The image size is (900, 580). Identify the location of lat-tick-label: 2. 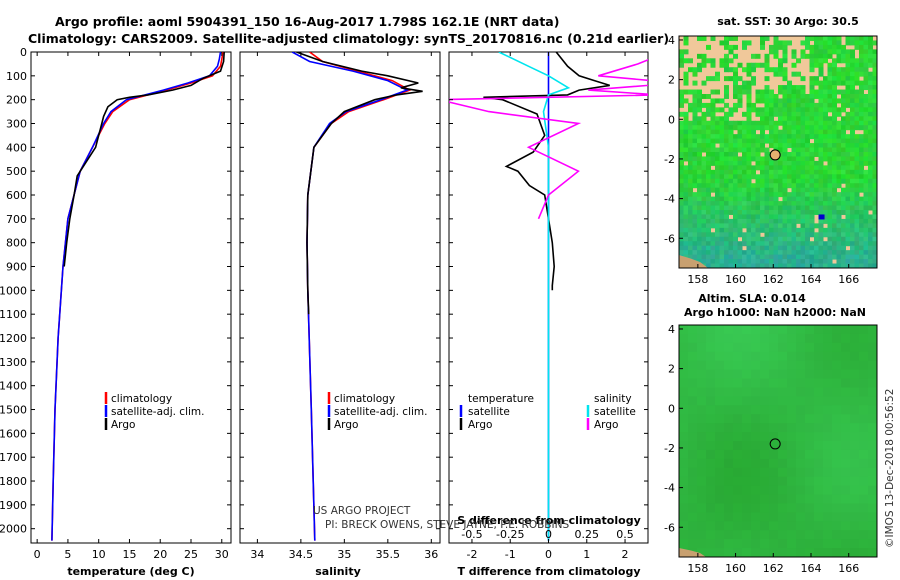
(671, 80).